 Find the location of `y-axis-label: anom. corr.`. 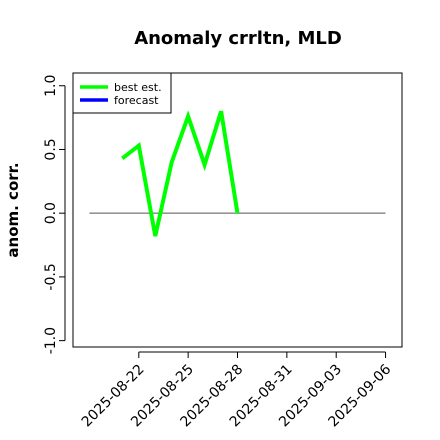

y-axis-label: anom. corr. is located at coordinates (13, 209).